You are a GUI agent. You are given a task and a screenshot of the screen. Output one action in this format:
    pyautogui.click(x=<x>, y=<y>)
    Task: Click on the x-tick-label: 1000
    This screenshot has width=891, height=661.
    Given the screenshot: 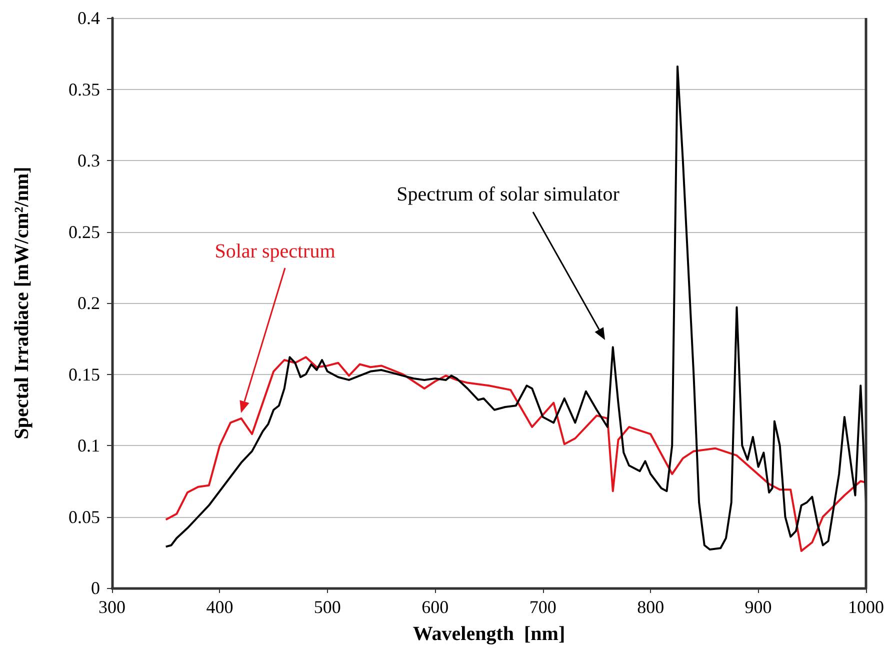 What is the action you would take?
    pyautogui.click(x=866, y=607)
    